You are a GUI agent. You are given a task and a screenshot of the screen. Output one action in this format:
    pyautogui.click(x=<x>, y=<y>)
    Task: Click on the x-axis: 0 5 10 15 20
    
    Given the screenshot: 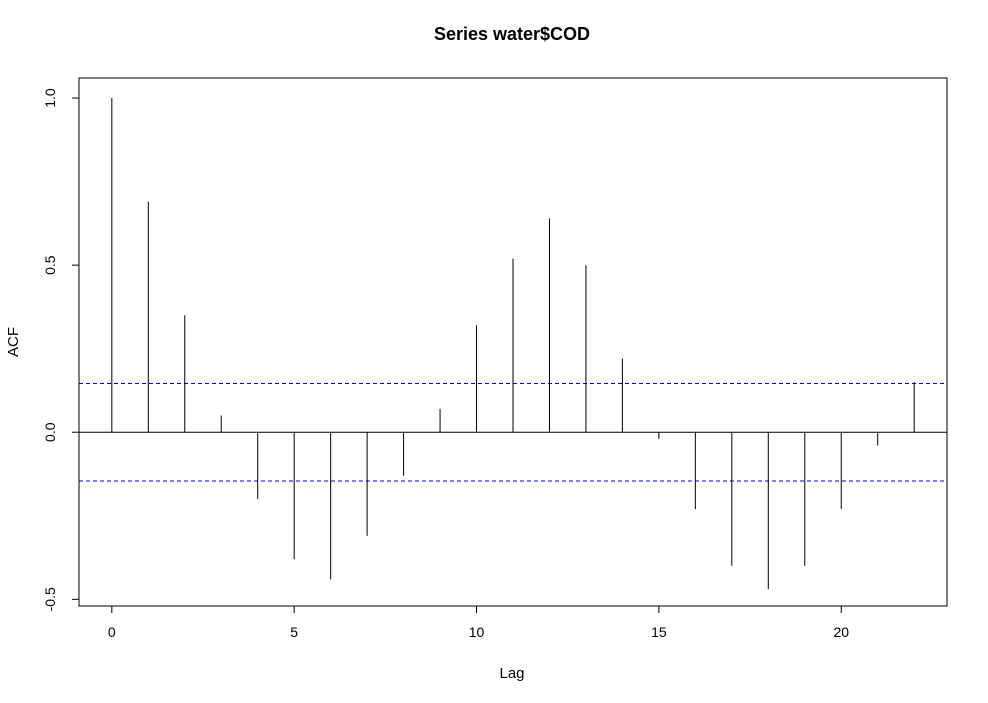 What is the action you would take?
    pyautogui.click(x=478, y=622)
    